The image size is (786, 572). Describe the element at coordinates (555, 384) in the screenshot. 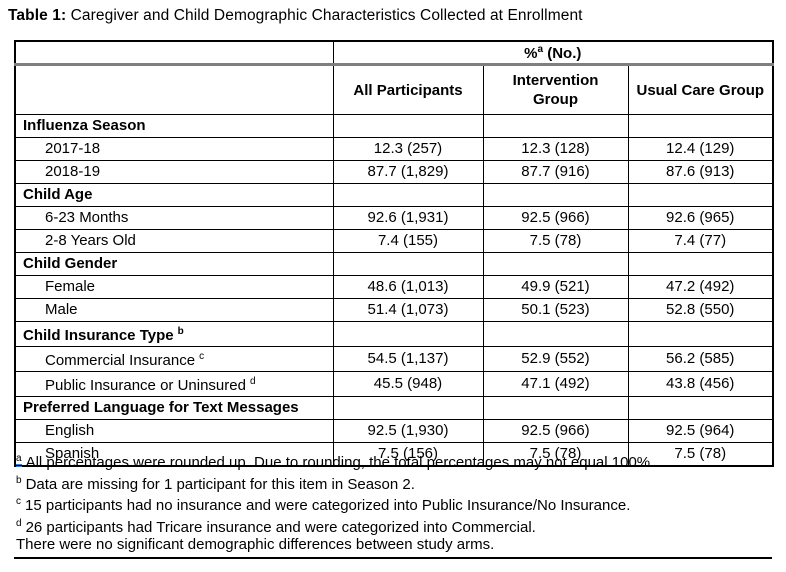

I see `value-cell: 47.1 (492)` at that location.